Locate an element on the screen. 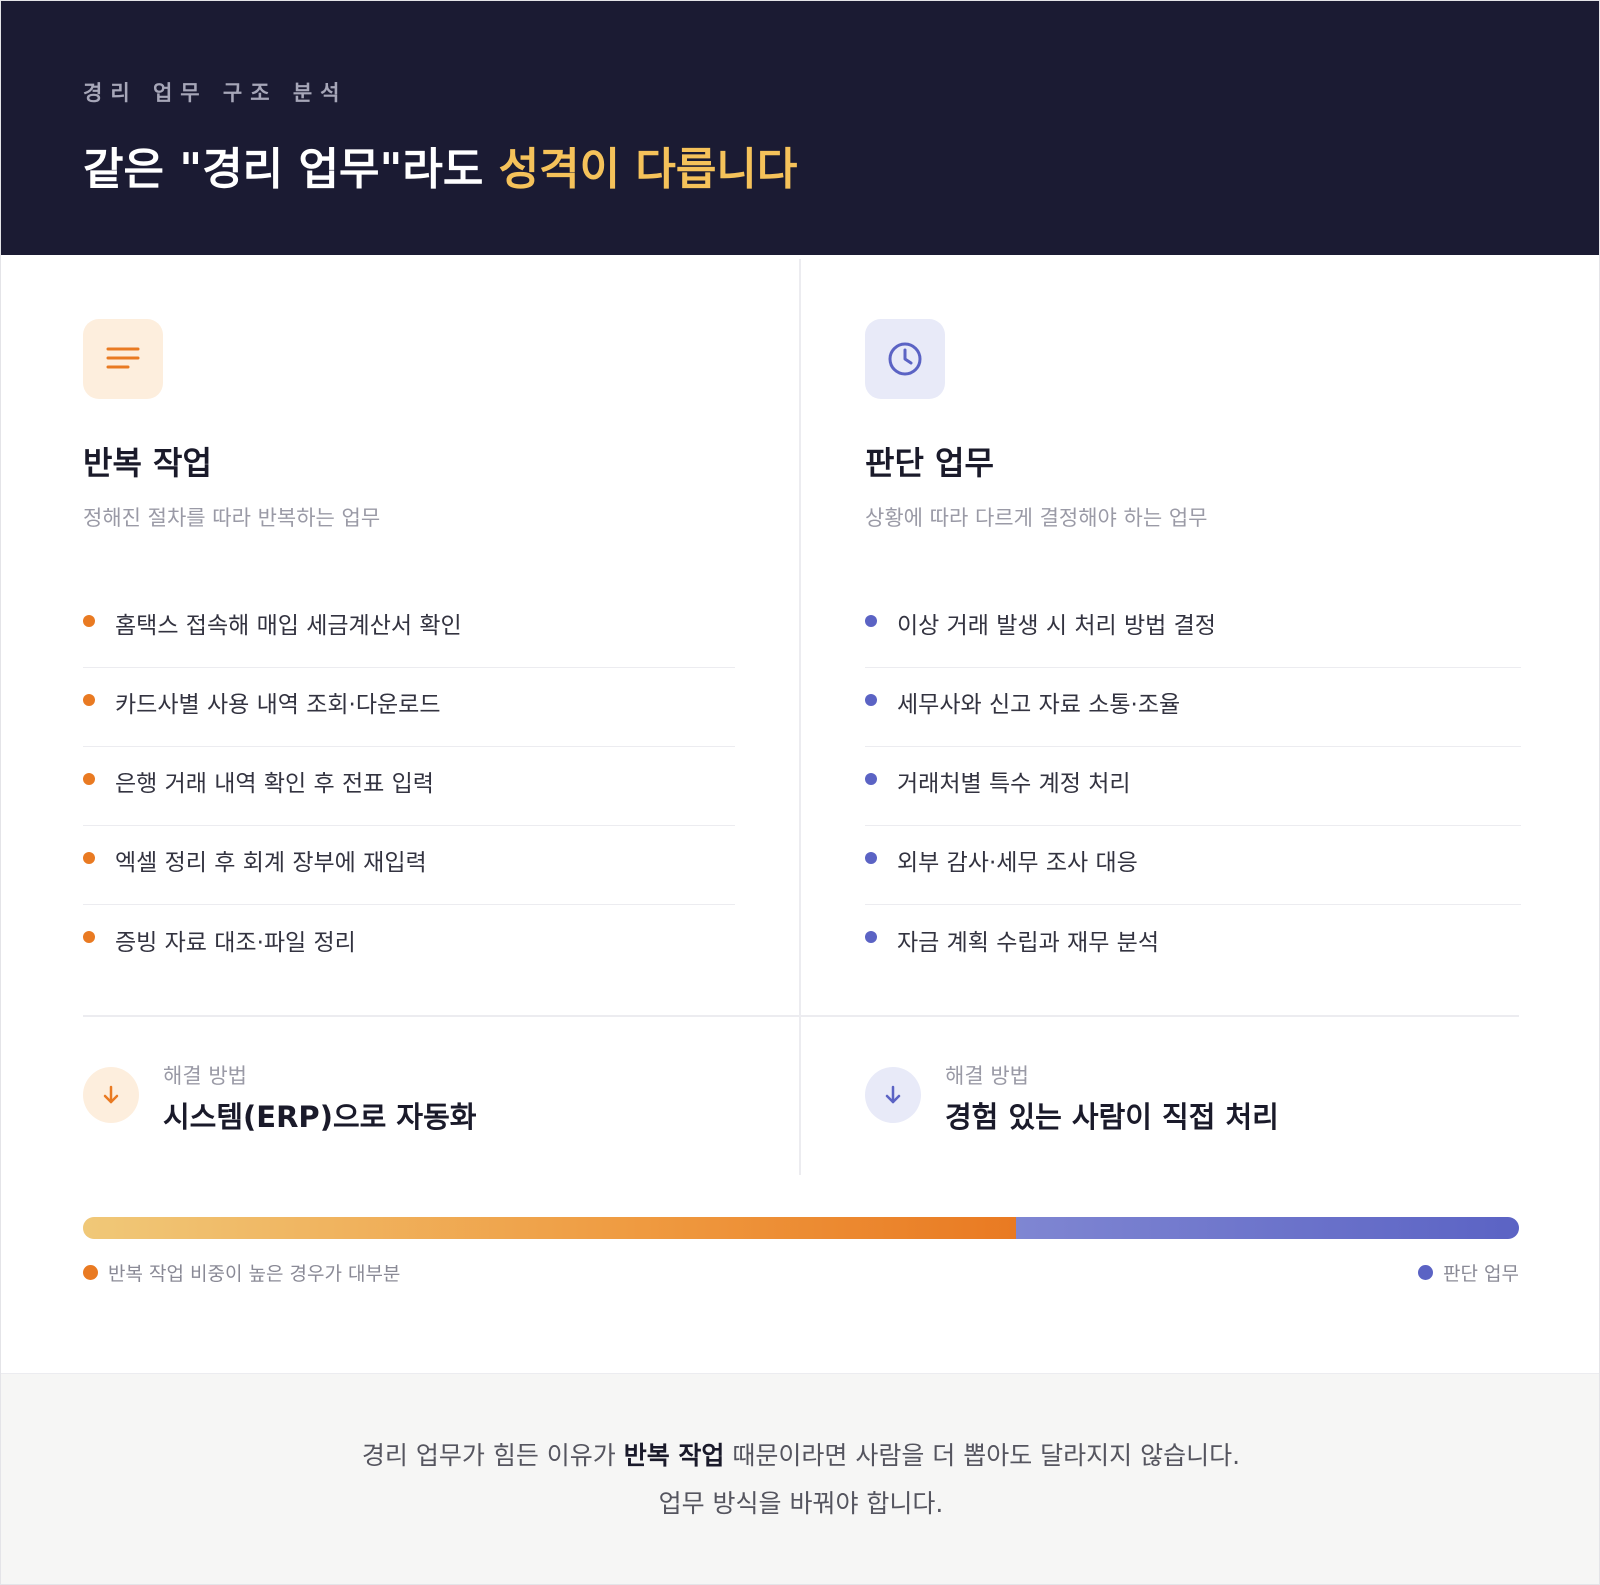  solution-value: 시스템(ERP)으로 자동화 is located at coordinates (320, 1117).